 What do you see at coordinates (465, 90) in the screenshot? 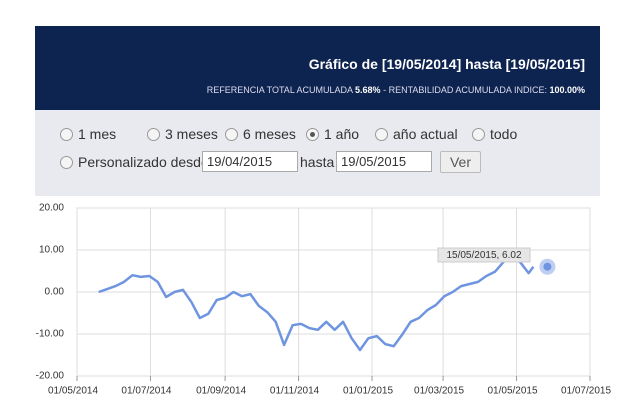
I see `subtitle-text: - RENTABILIDAD ACUMULADA INDICE:` at bounding box center [465, 90].